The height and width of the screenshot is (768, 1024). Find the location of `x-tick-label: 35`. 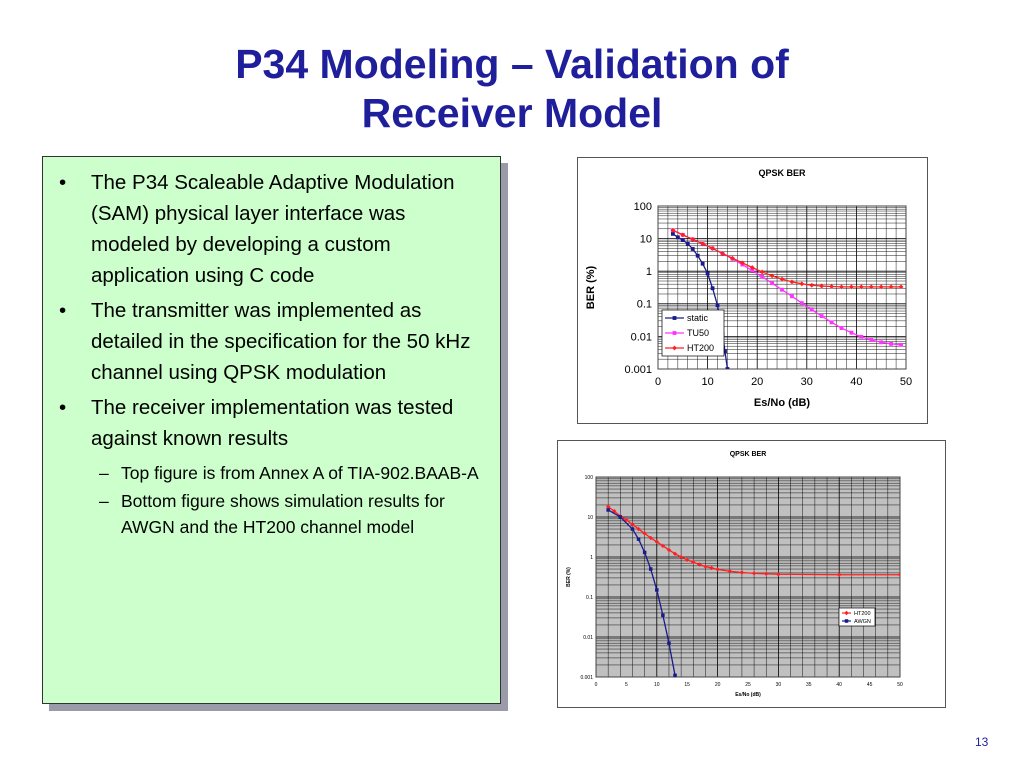

x-tick-label: 35 is located at coordinates (809, 685).